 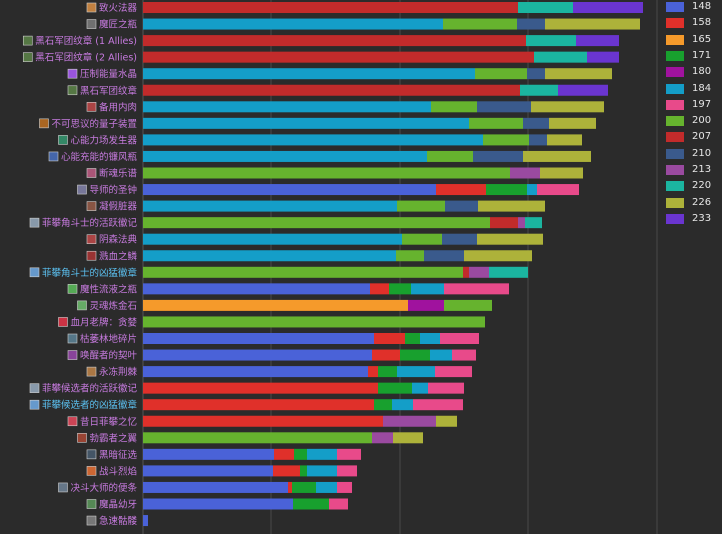 I want to click on legend-label: 220, so click(x=702, y=186).